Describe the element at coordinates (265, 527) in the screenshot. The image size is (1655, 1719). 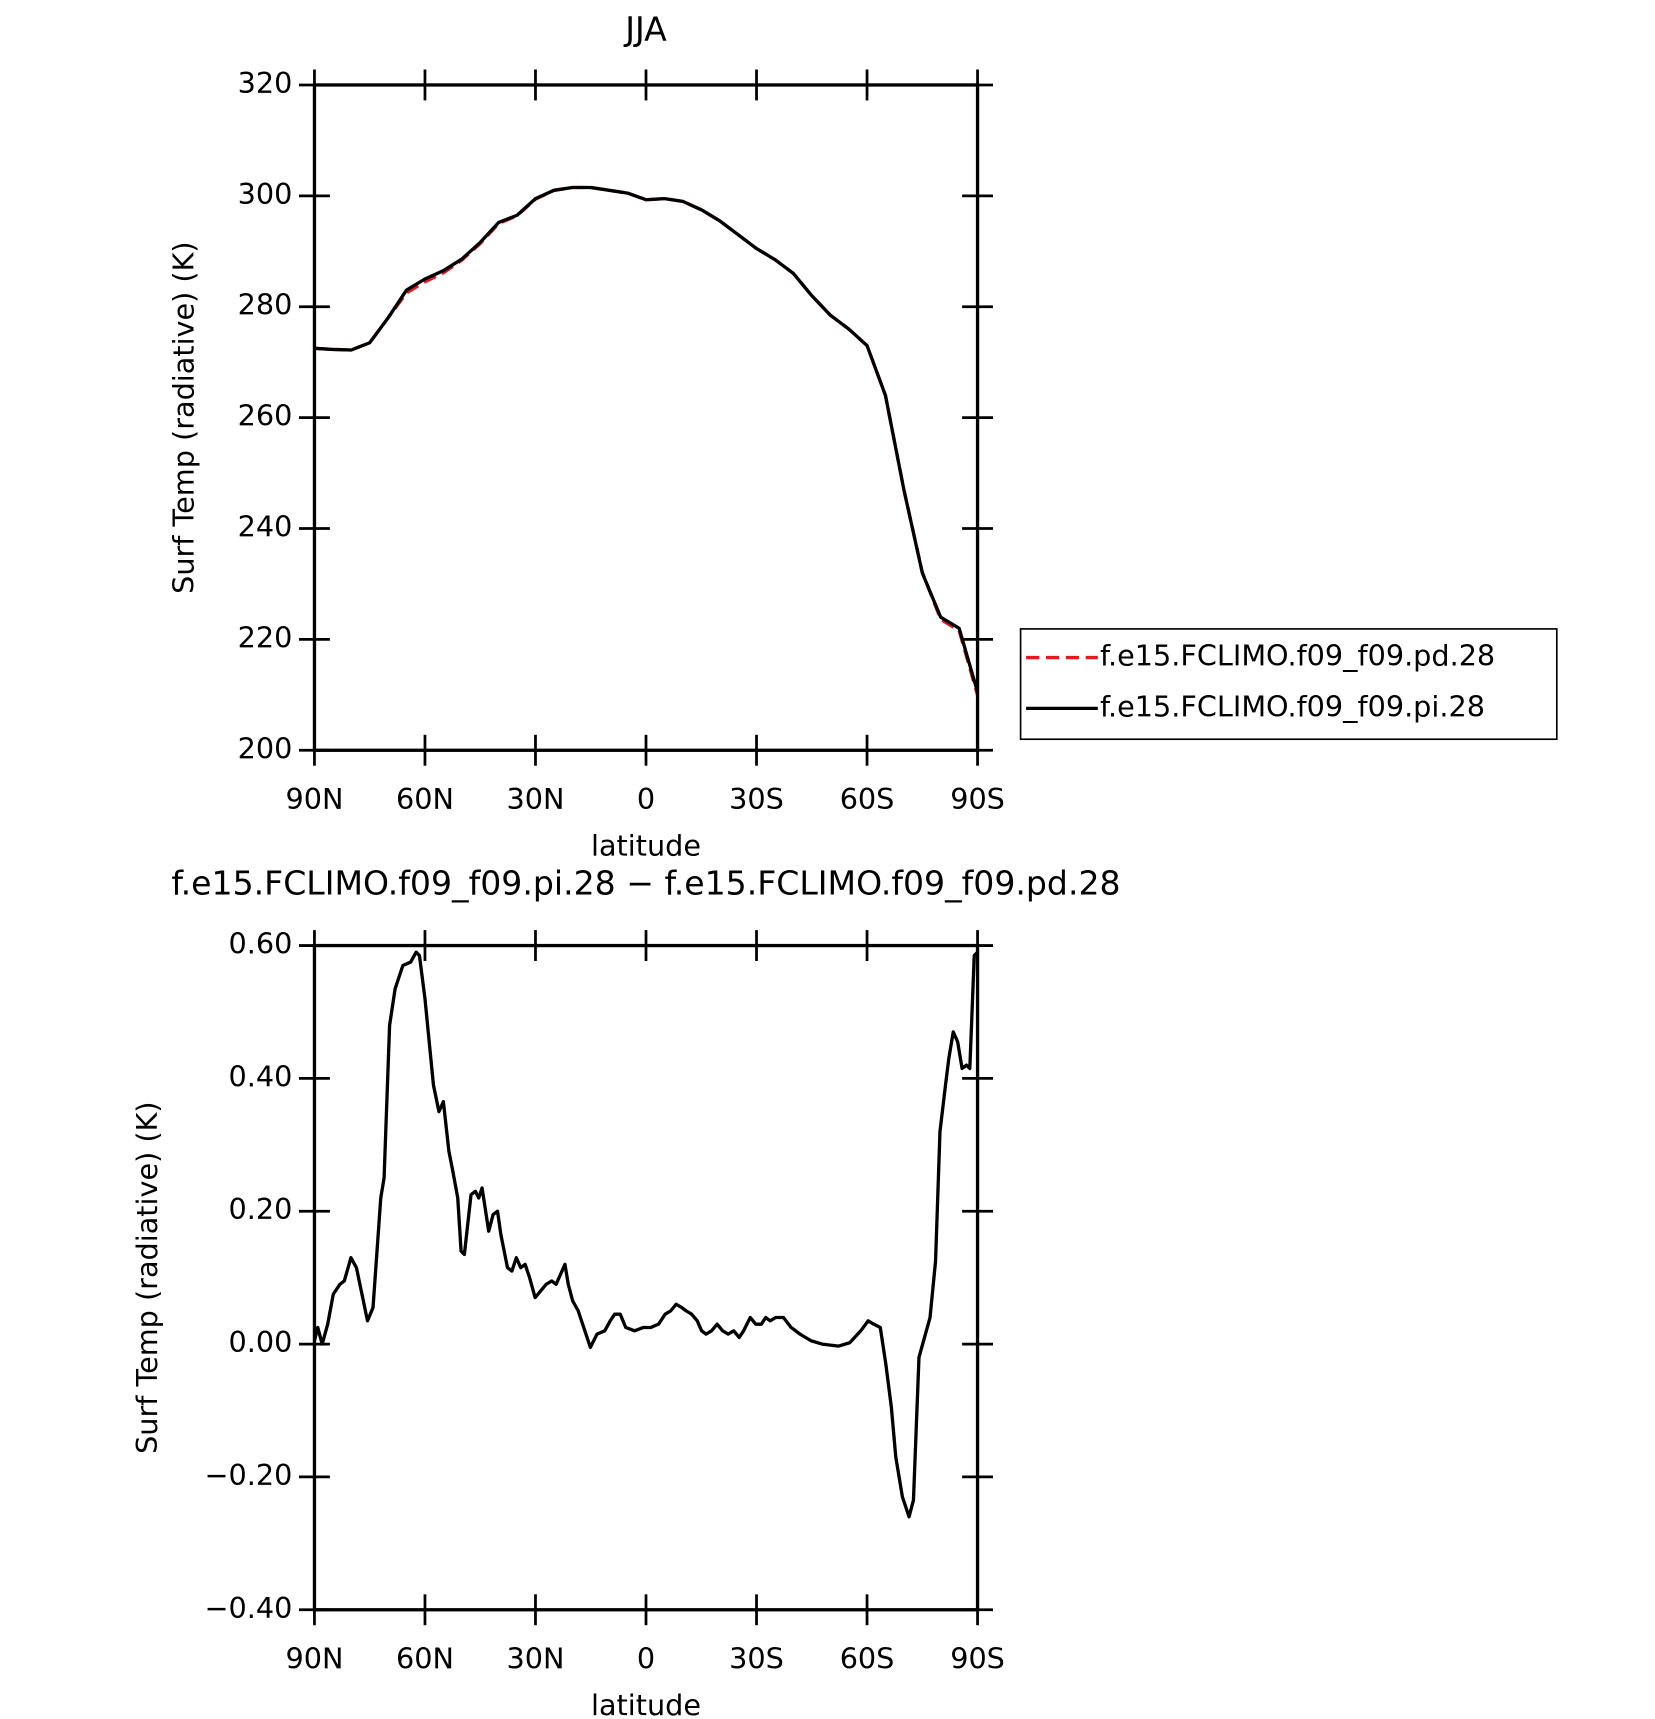
I see `y-tick-label: 240` at that location.